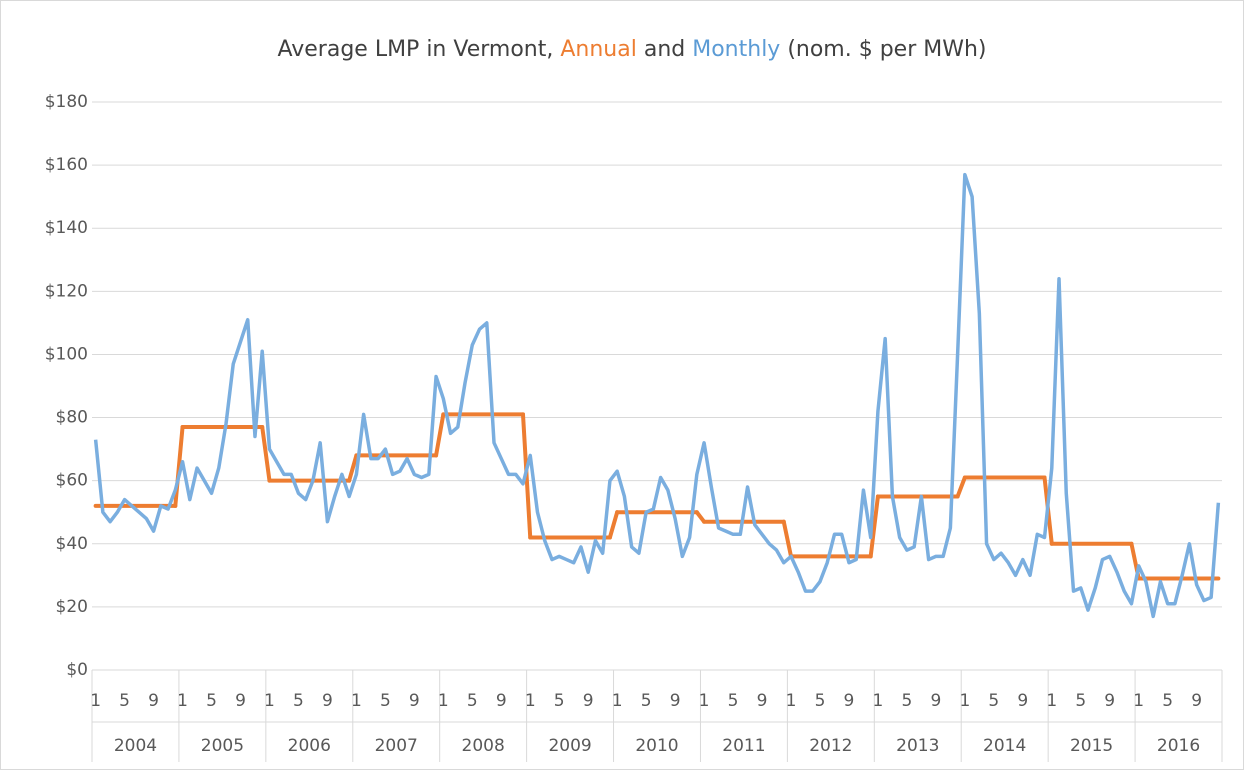  What do you see at coordinates (1178, 746) in the screenshot?
I see `year-label: 2016` at bounding box center [1178, 746].